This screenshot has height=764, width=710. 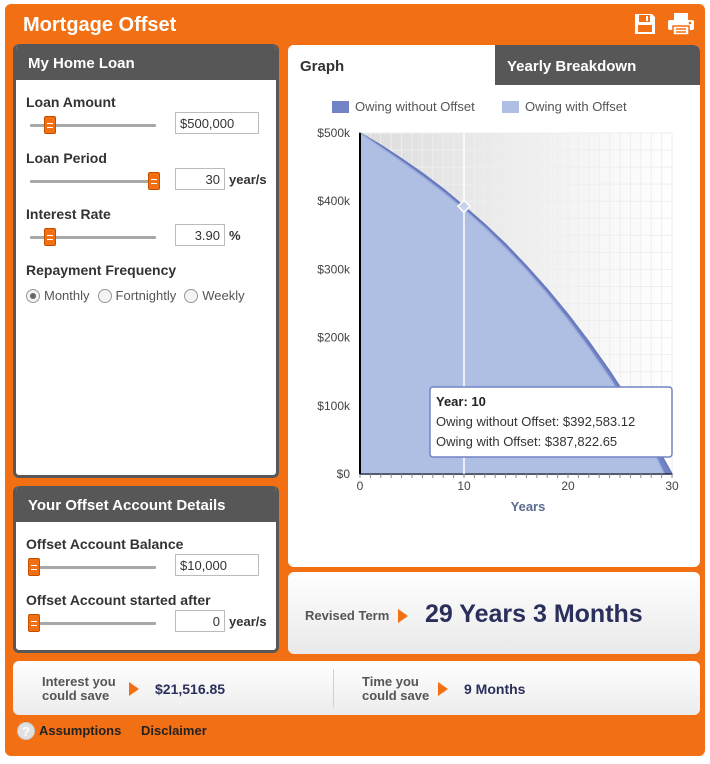 What do you see at coordinates (334, 338) in the screenshot?
I see `y-tick-label: $200k` at bounding box center [334, 338].